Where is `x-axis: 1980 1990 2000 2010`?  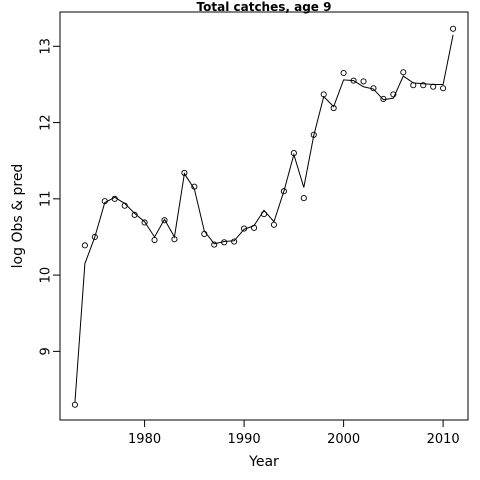 x-axis: 1980 1990 2000 2010 is located at coordinates (294, 433).